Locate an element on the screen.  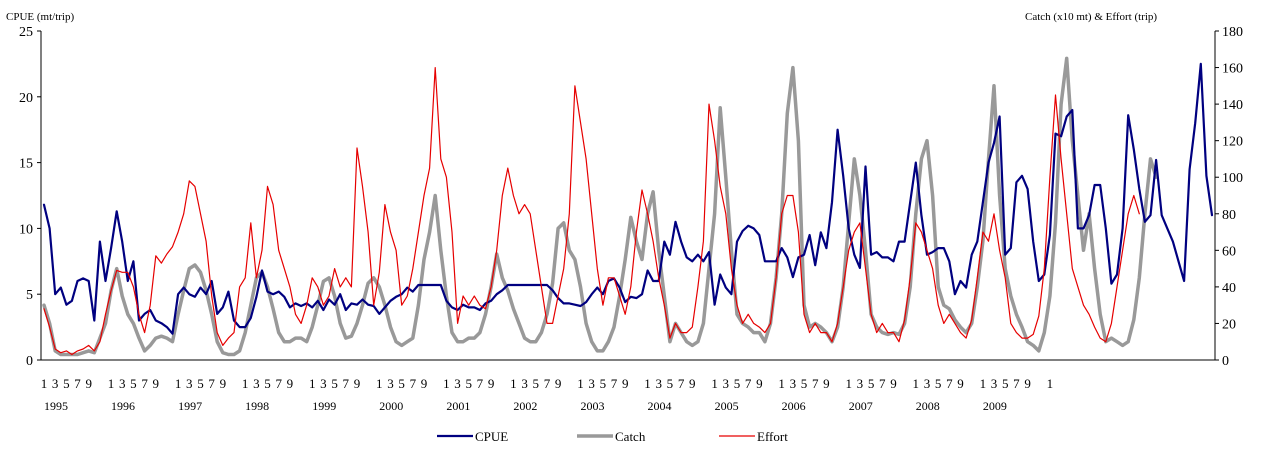
right-tick-label: 0 is located at coordinates (1225, 361).